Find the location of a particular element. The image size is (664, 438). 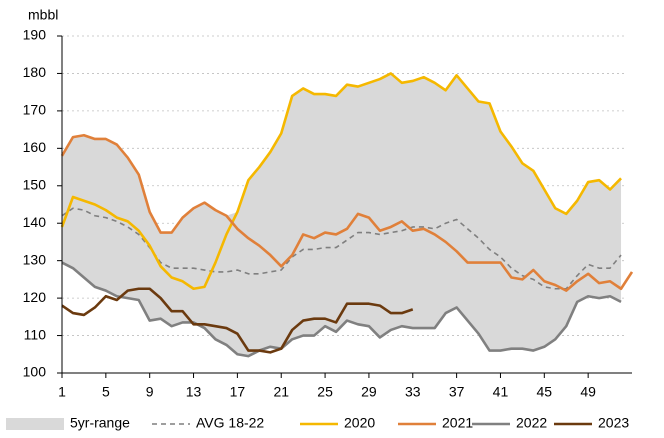

y-tick-label: 180 is located at coordinates (35, 72).